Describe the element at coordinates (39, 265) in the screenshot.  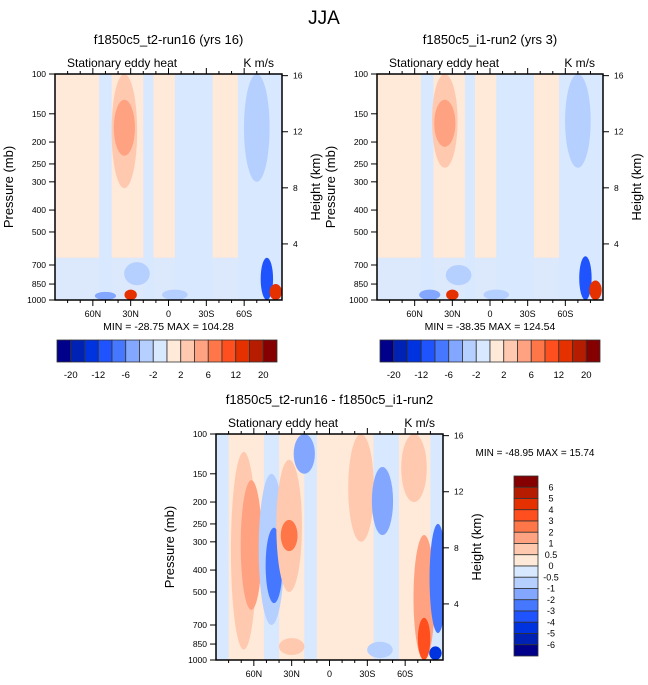
I see `y-tick-label: 700` at that location.